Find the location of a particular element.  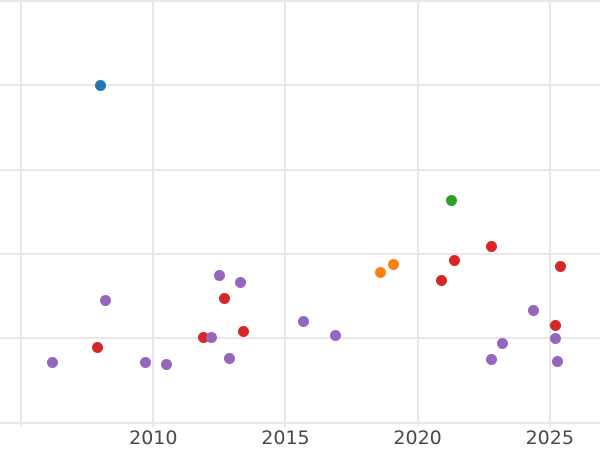

x-tick-label: 2025 is located at coordinates (549, 438).